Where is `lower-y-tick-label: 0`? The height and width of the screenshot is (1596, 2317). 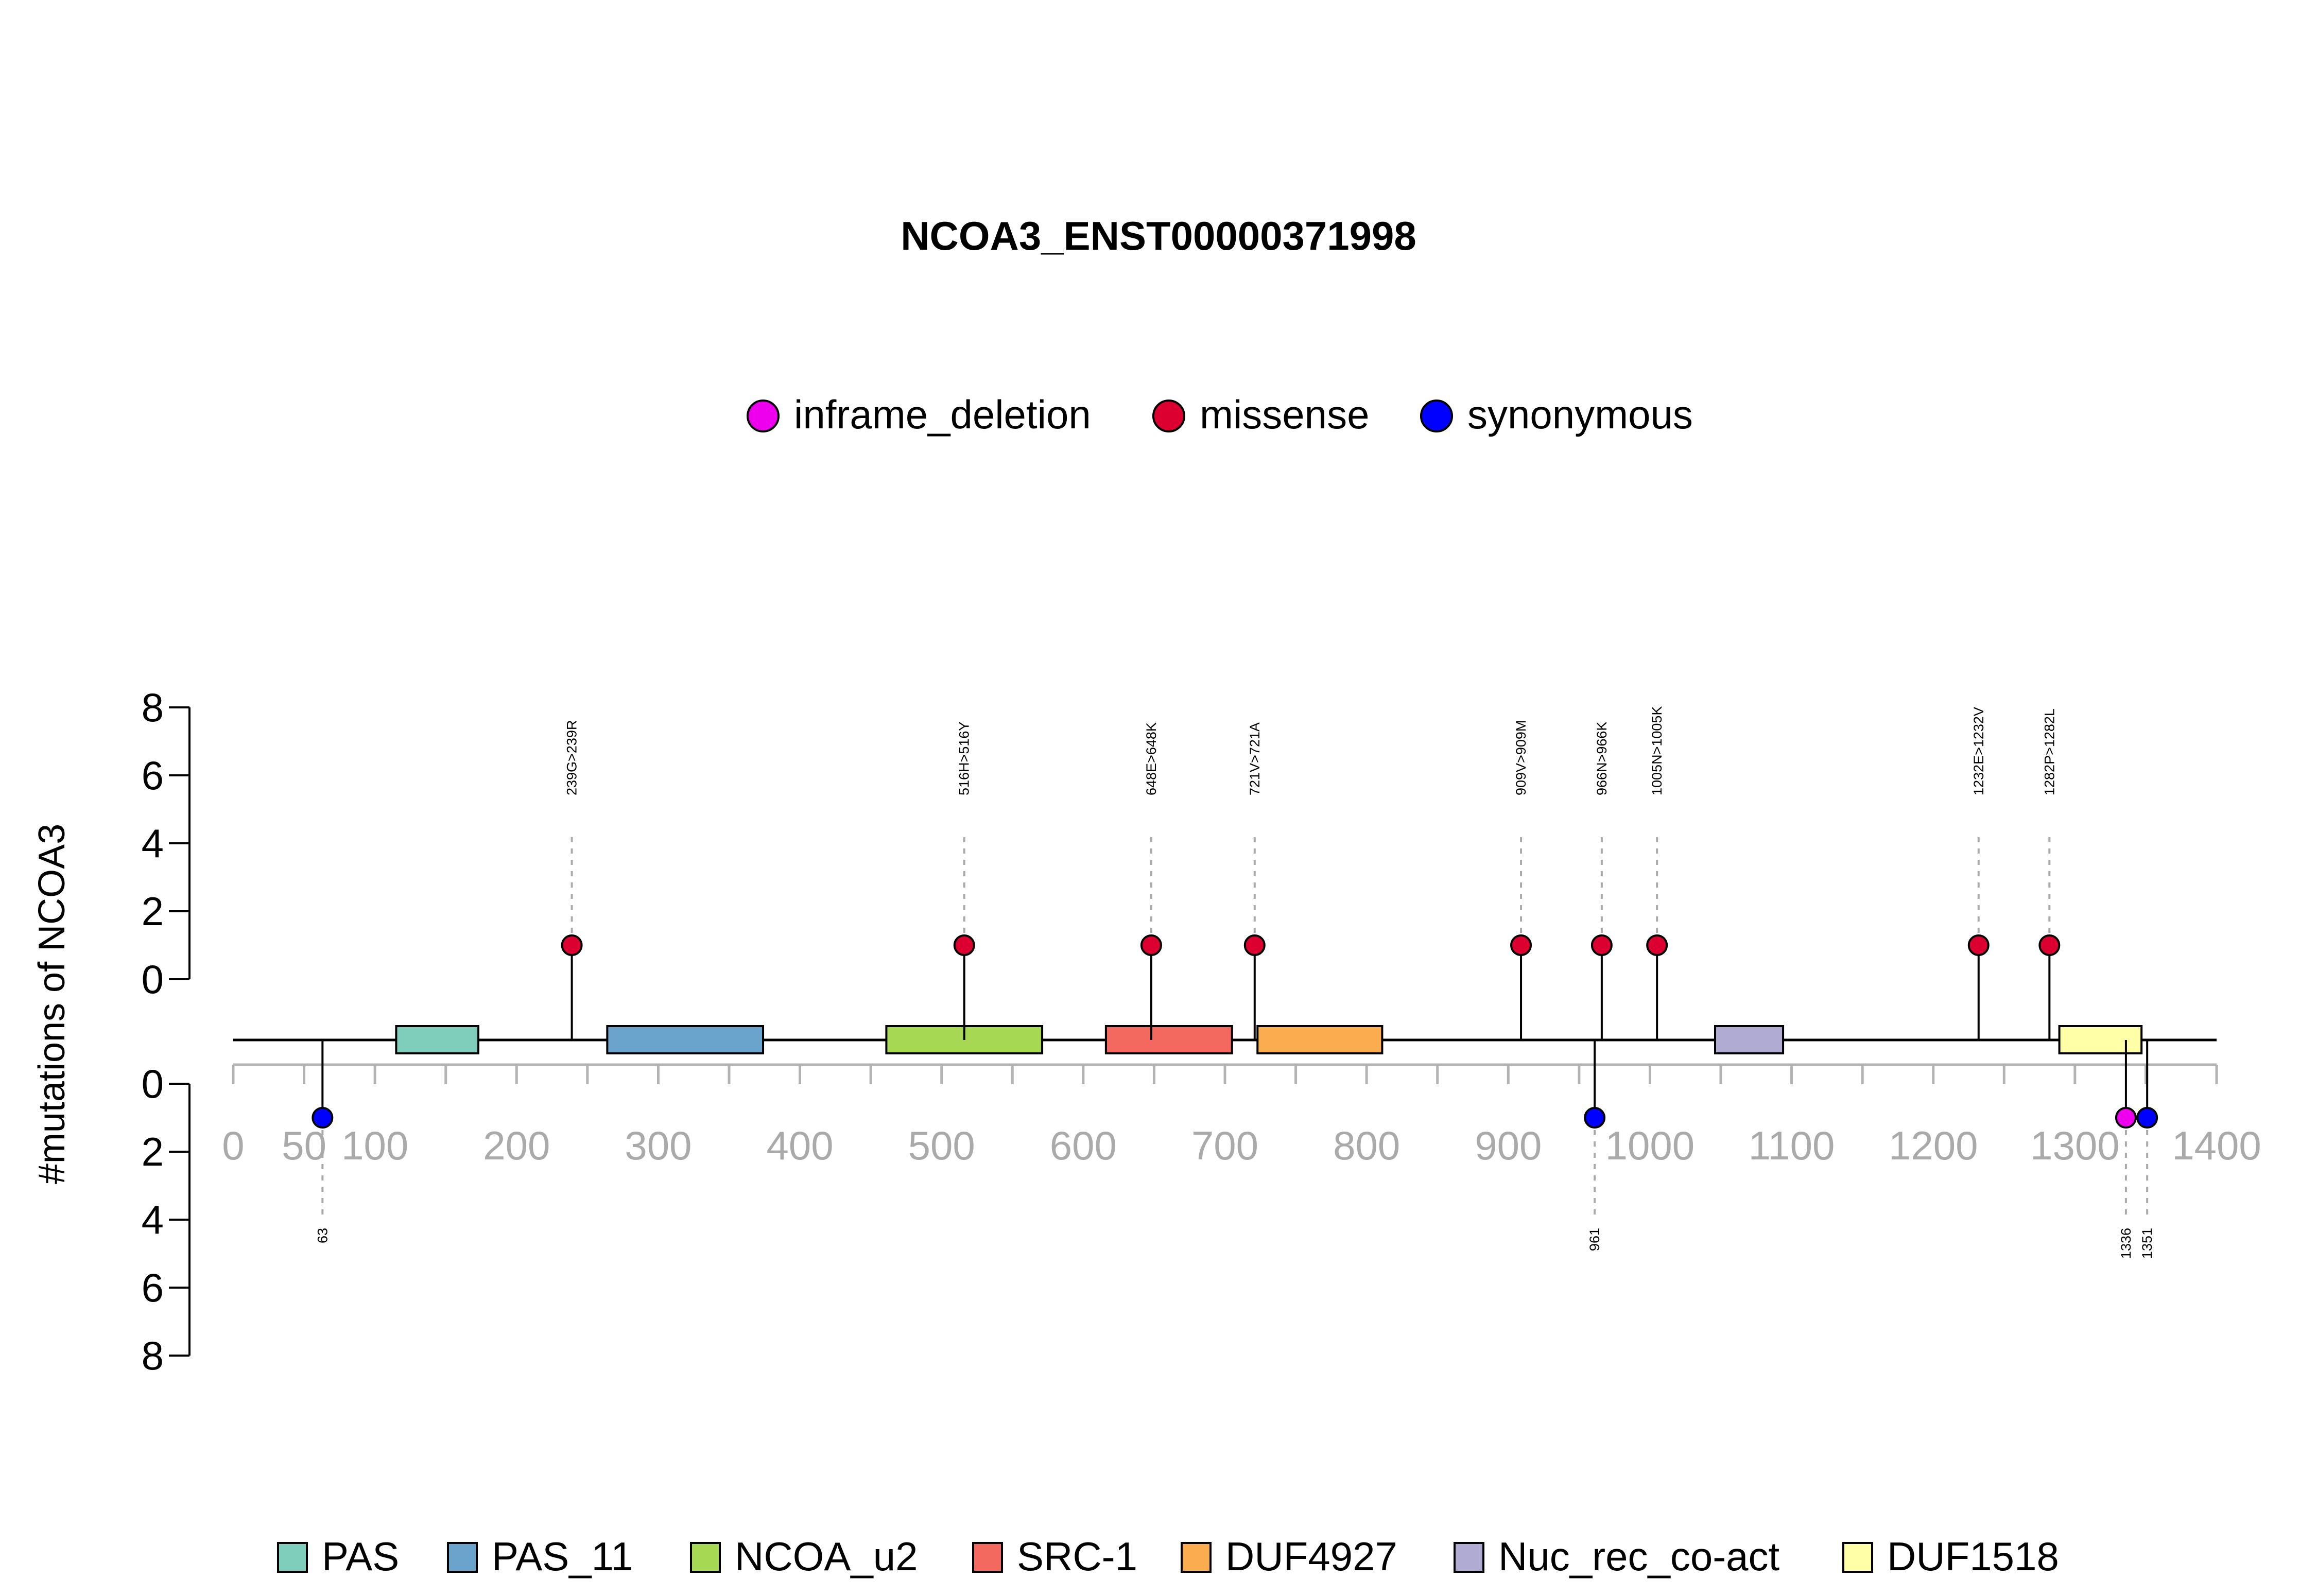
lower-y-tick-label: 0 is located at coordinates (153, 1083).